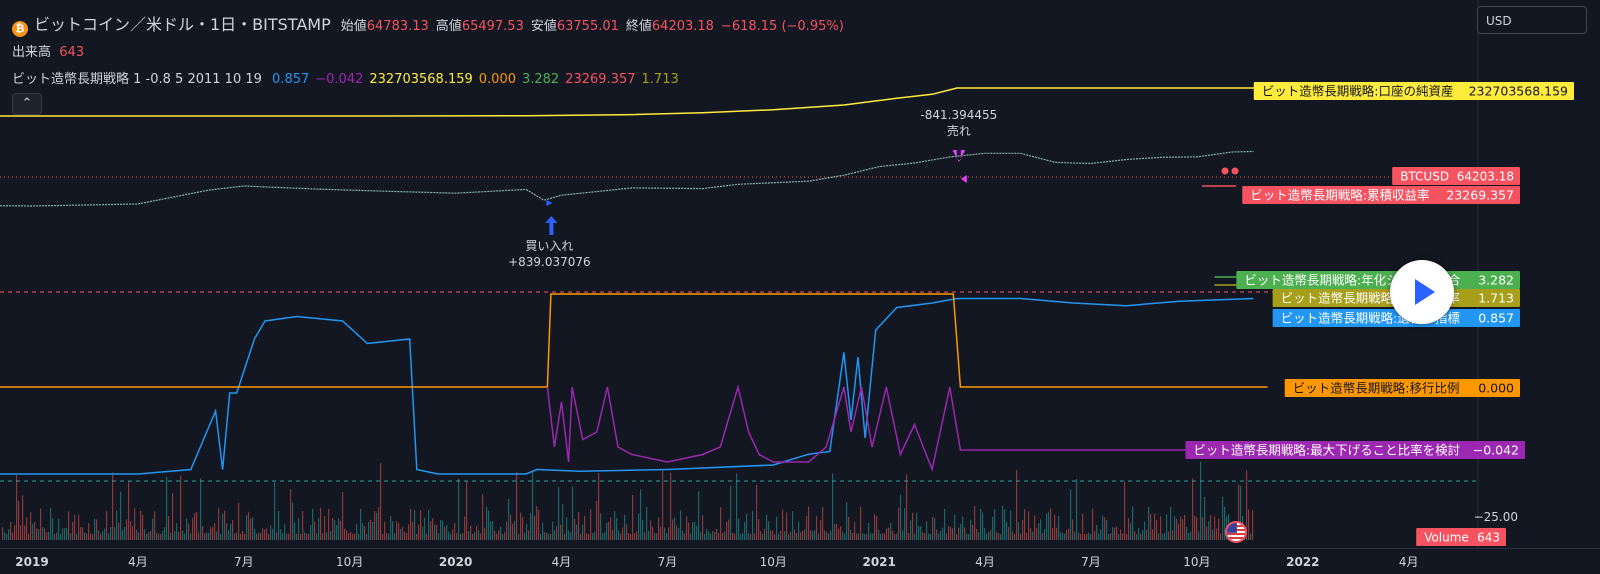 This screenshot has height=574, width=1600. I want to click on price-label-name: ビット造幣長期戦略:移行比例, so click(1376, 388).